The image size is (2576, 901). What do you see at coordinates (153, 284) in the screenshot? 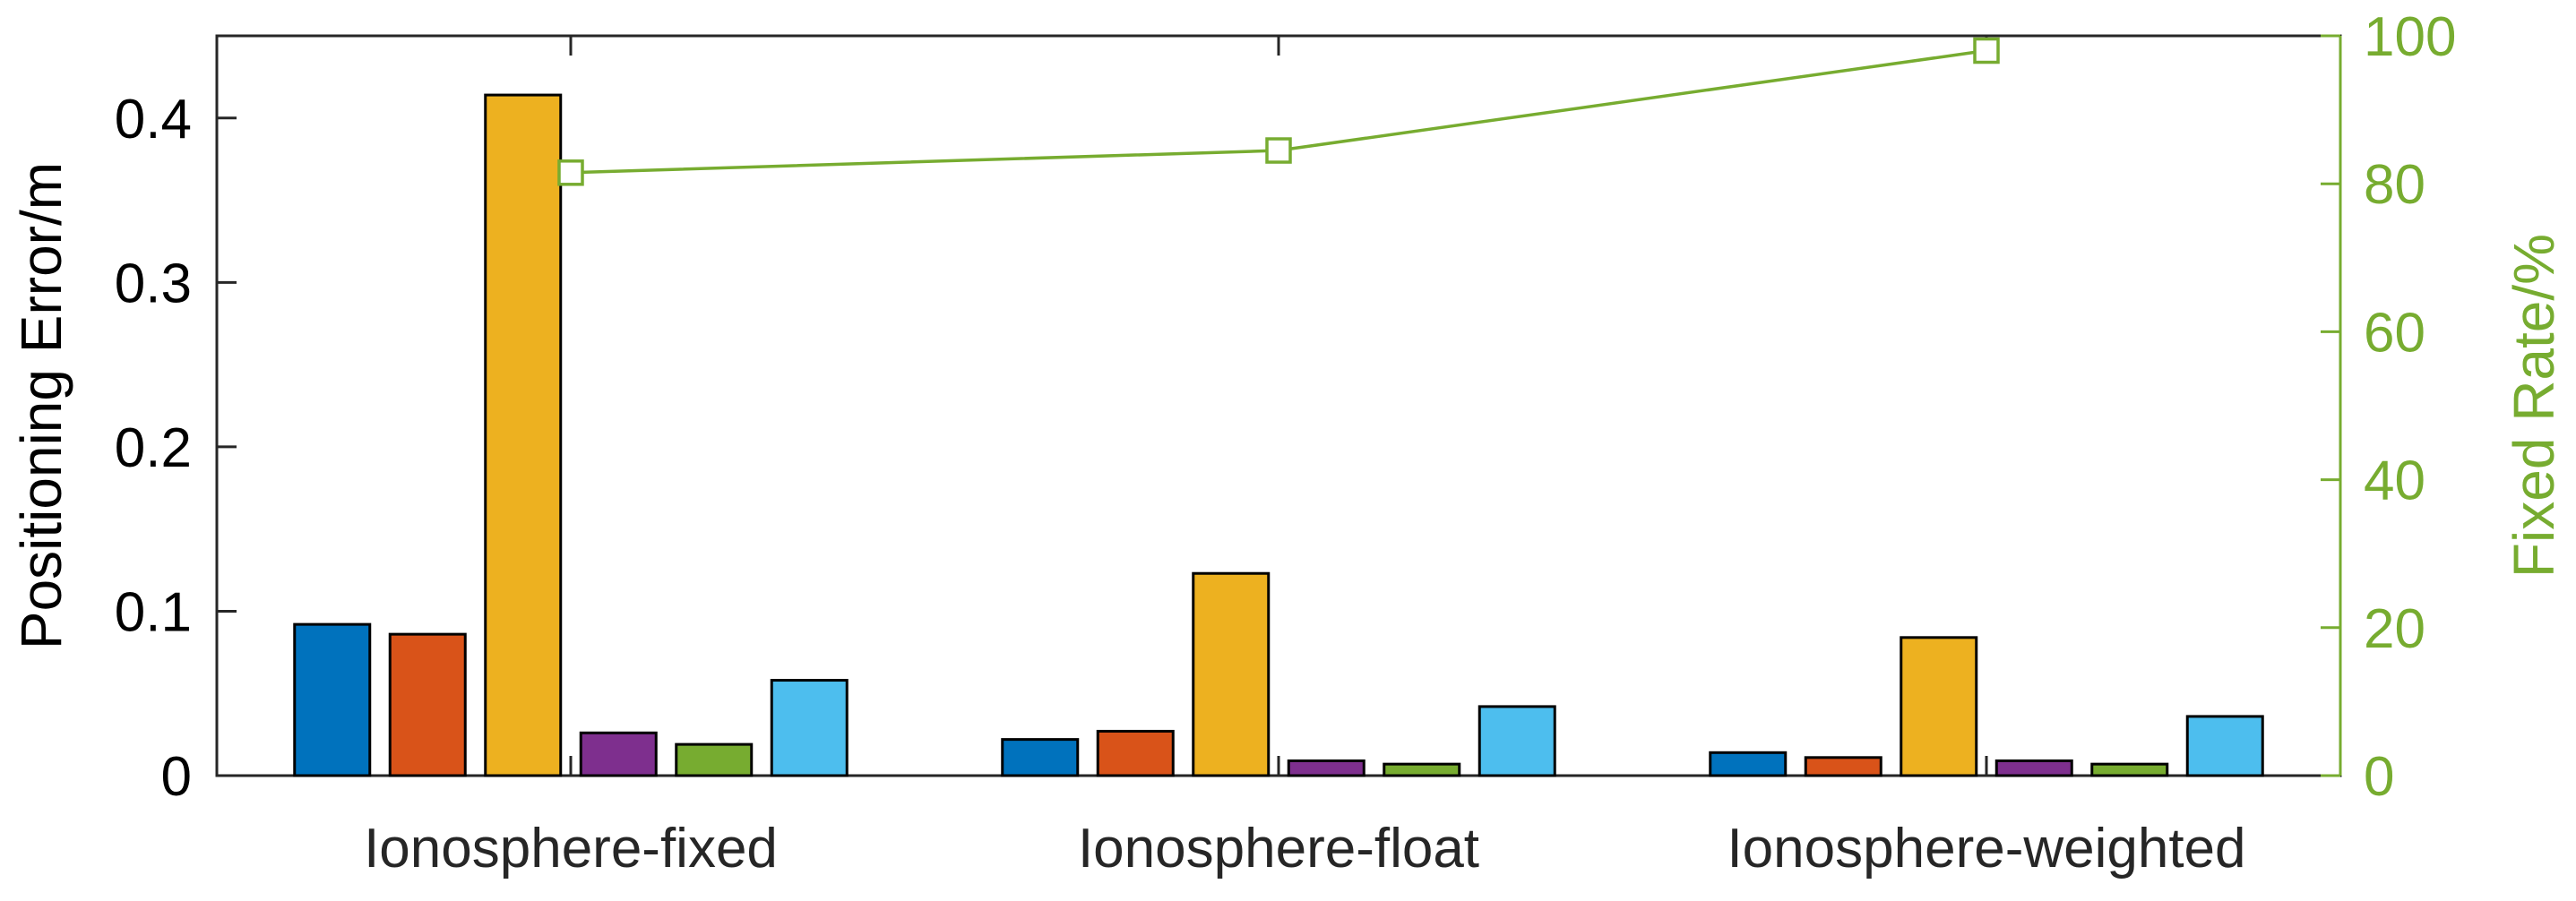
I see `y-tick-label: 0.3` at bounding box center [153, 284].